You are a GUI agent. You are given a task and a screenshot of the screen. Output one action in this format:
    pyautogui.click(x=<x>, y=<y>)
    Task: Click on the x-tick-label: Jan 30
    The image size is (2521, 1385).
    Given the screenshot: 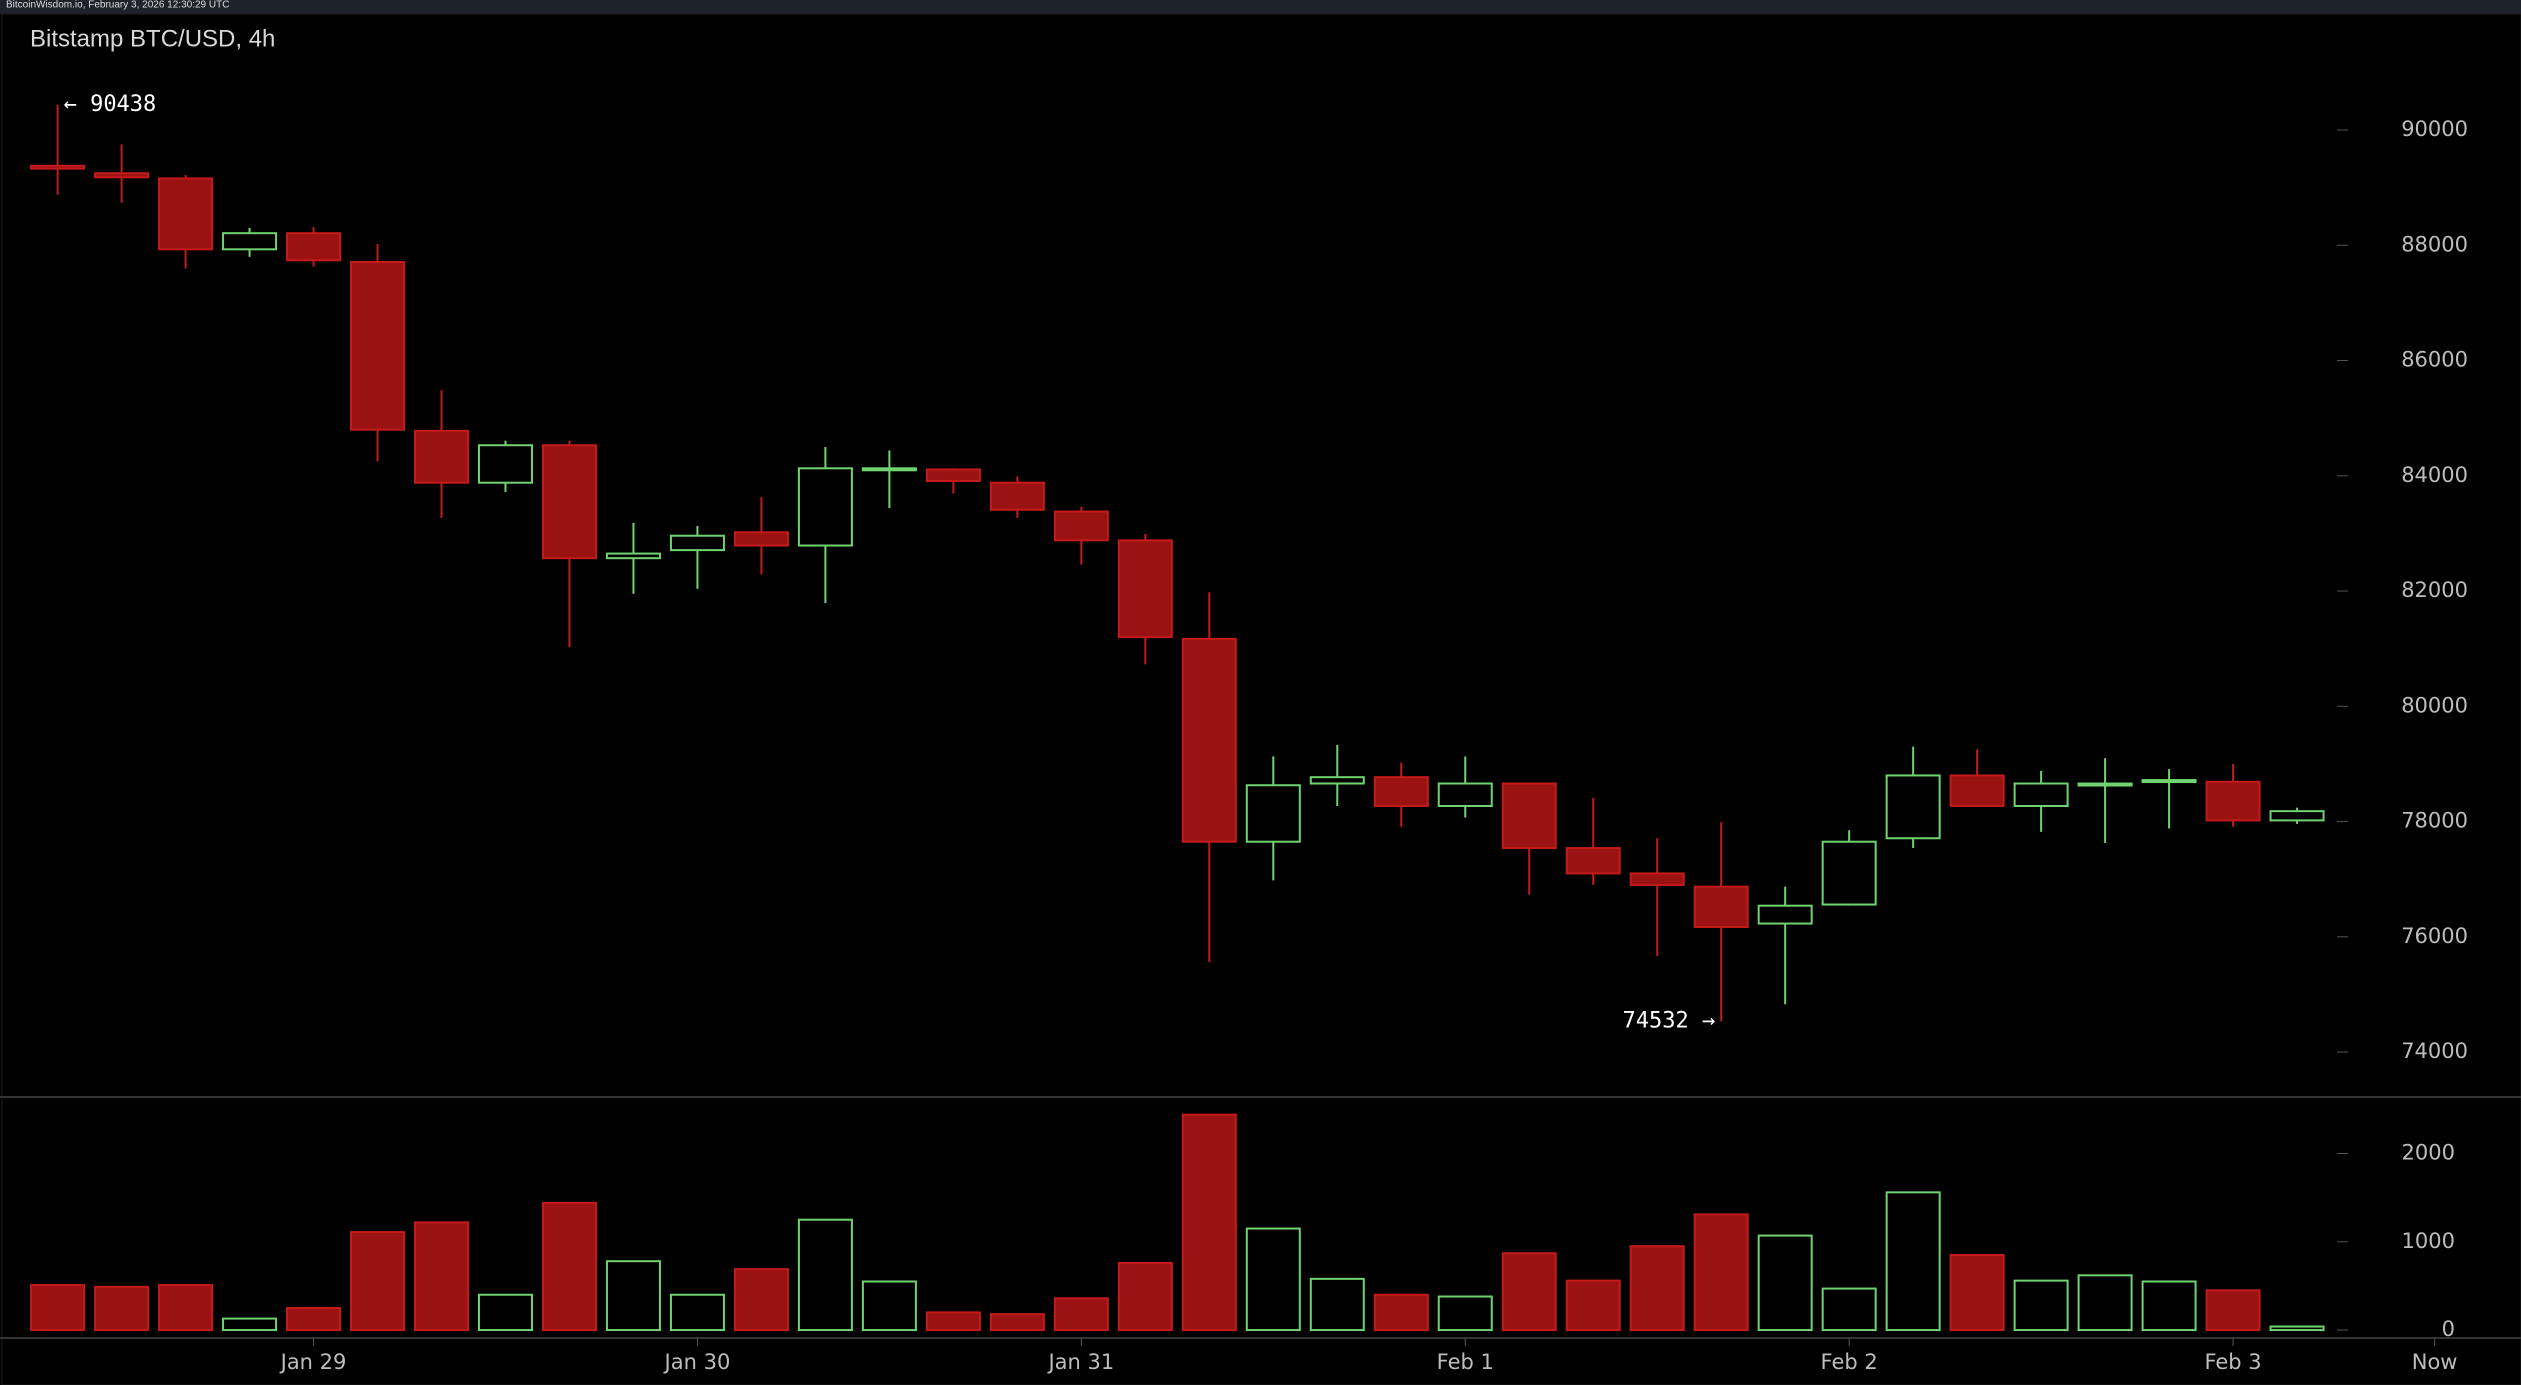 What is the action you would take?
    pyautogui.click(x=697, y=1362)
    